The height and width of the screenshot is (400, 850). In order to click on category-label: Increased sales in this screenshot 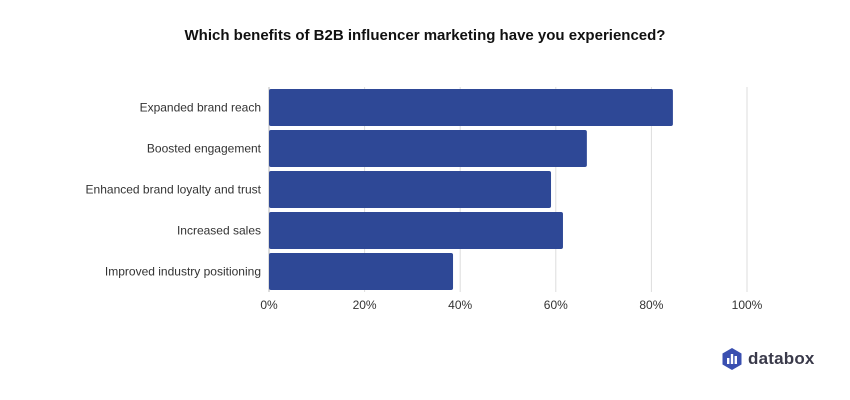, I will do `click(219, 231)`.